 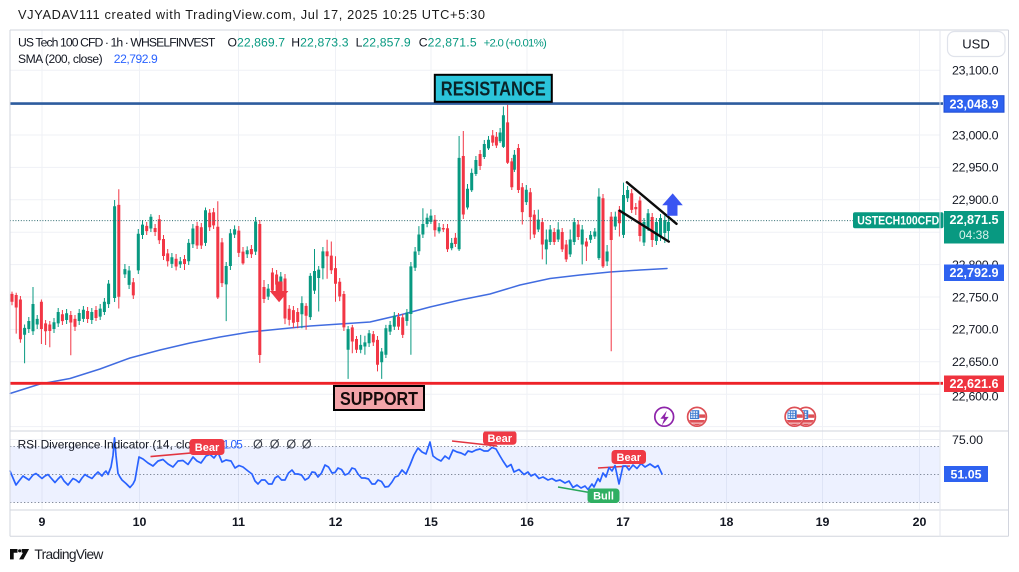 What do you see at coordinates (261, 42) in the screenshot?
I see `svg-text: 22,869.7` at bounding box center [261, 42].